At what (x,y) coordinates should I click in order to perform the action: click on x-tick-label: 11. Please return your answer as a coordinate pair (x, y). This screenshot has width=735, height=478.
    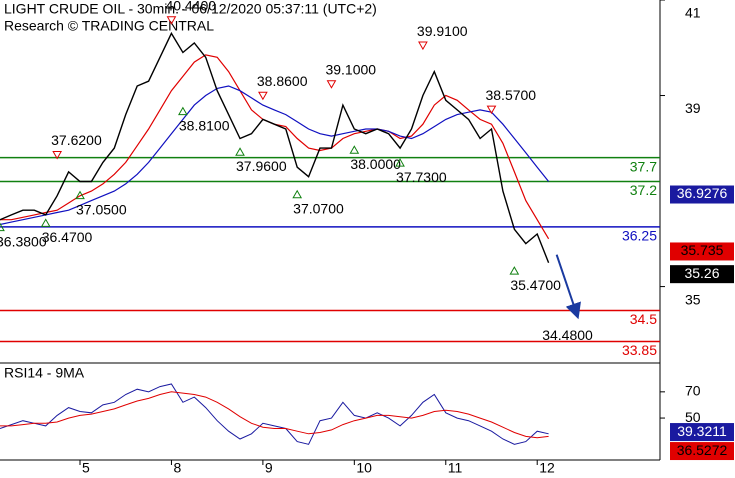
    Looking at the image, I should click on (455, 468).